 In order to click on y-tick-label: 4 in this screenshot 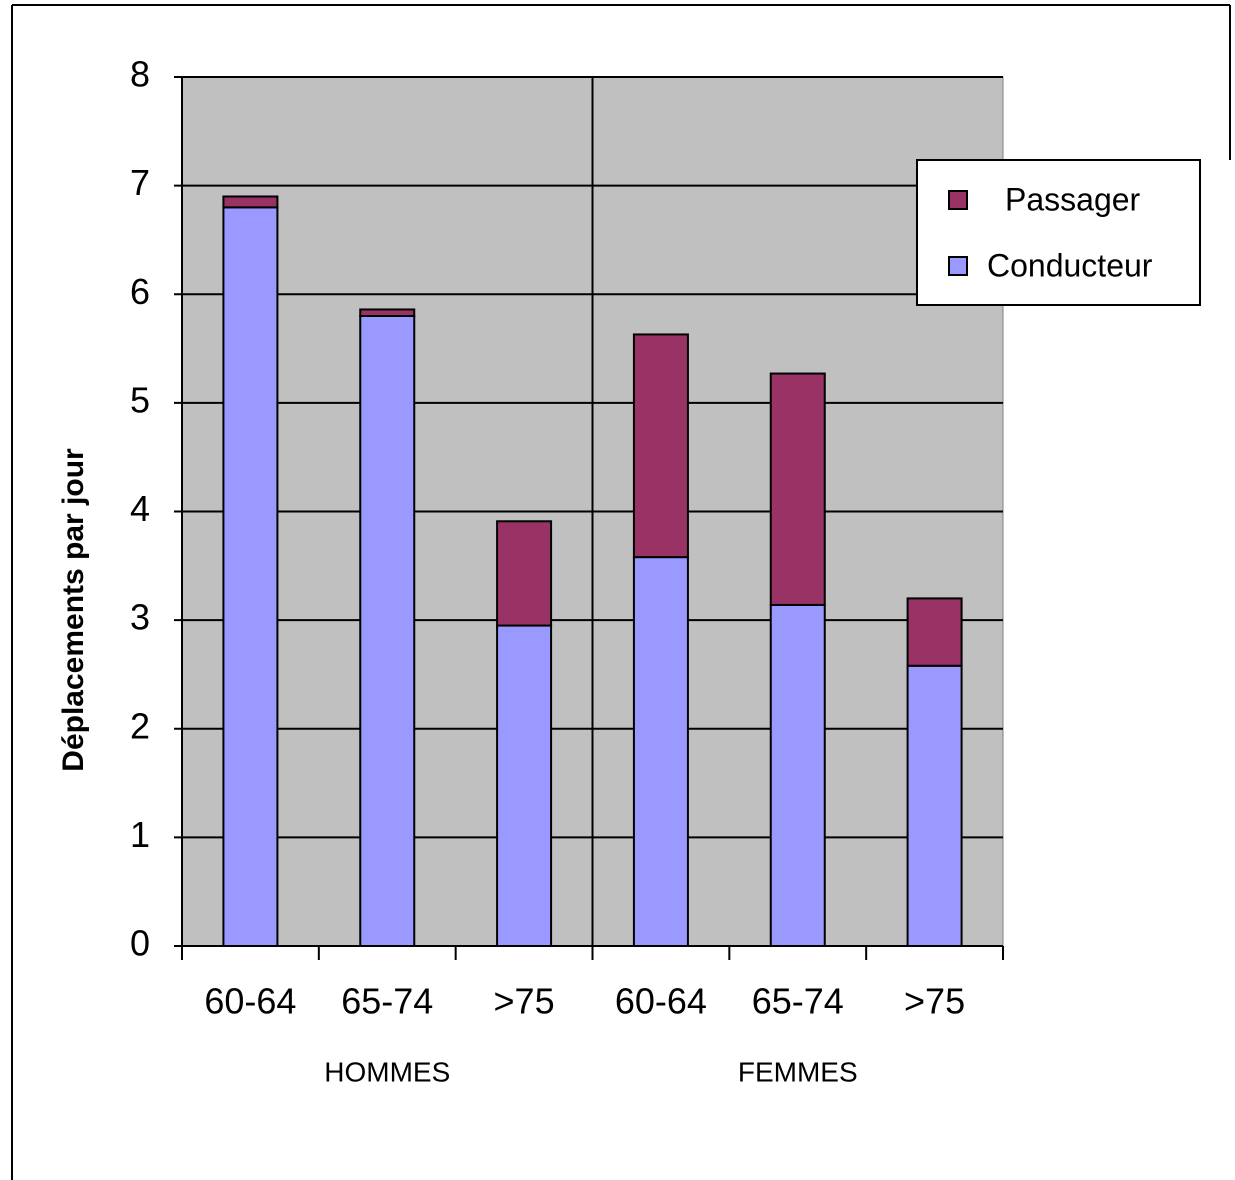, I will do `click(140, 508)`.